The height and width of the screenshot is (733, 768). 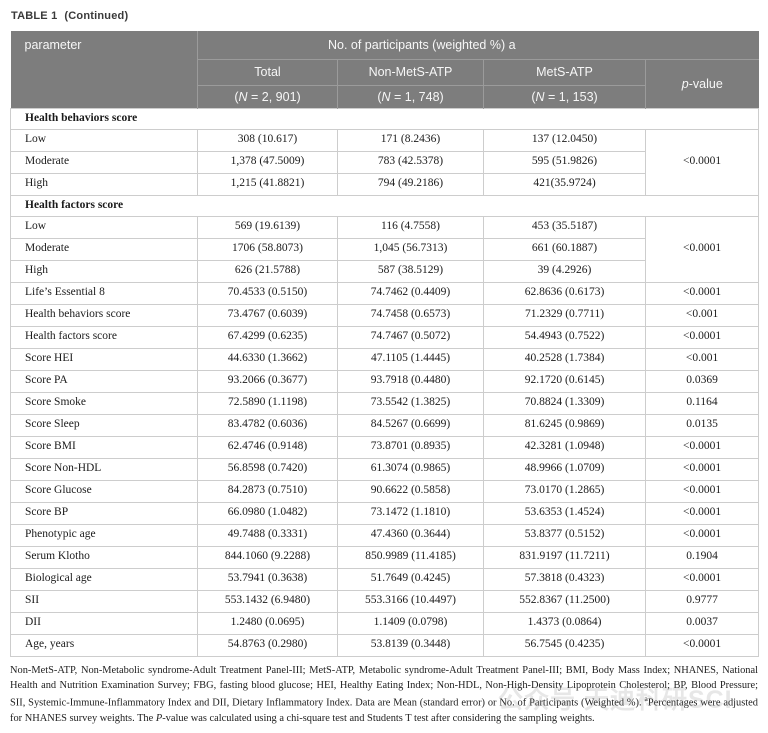 What do you see at coordinates (267, 403) in the screenshot?
I see `total-value: 72.5890 (1.1198)` at bounding box center [267, 403].